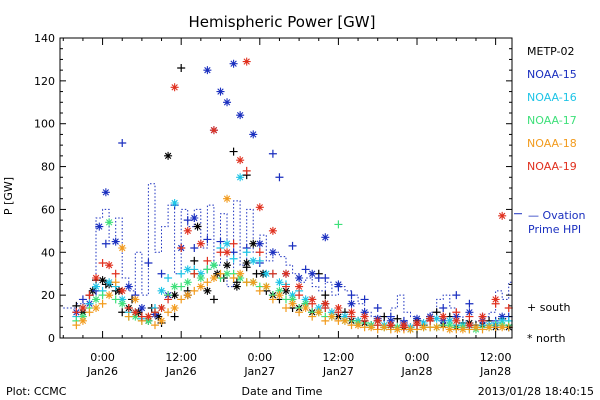  I want to click on legend-entry-noaa-17: NOAA-17, so click(552, 120).